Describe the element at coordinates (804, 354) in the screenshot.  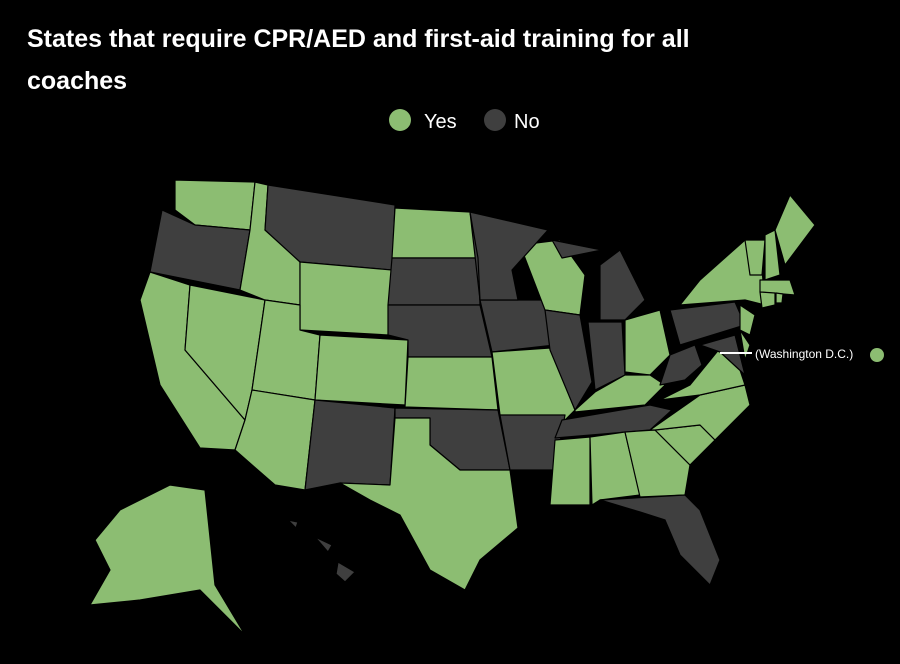
I see `annotation: (Washington D.C.)` at that location.